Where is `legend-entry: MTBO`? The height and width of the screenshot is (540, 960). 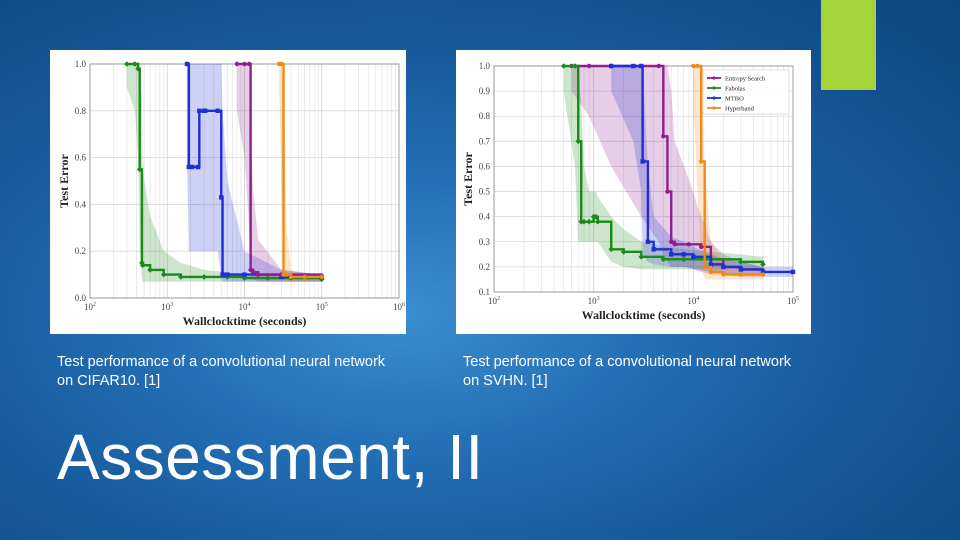 legend-entry: MTBO is located at coordinates (734, 98).